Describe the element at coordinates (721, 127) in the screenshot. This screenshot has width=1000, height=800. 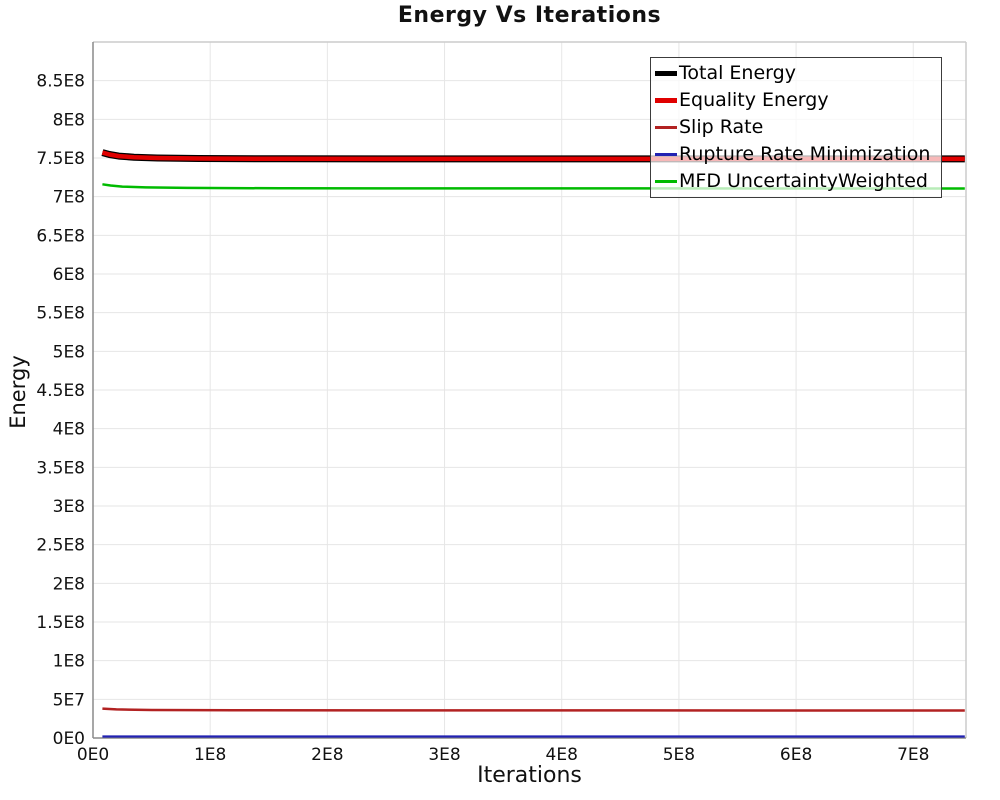
I see `legend-label: Slip Rate` at that location.